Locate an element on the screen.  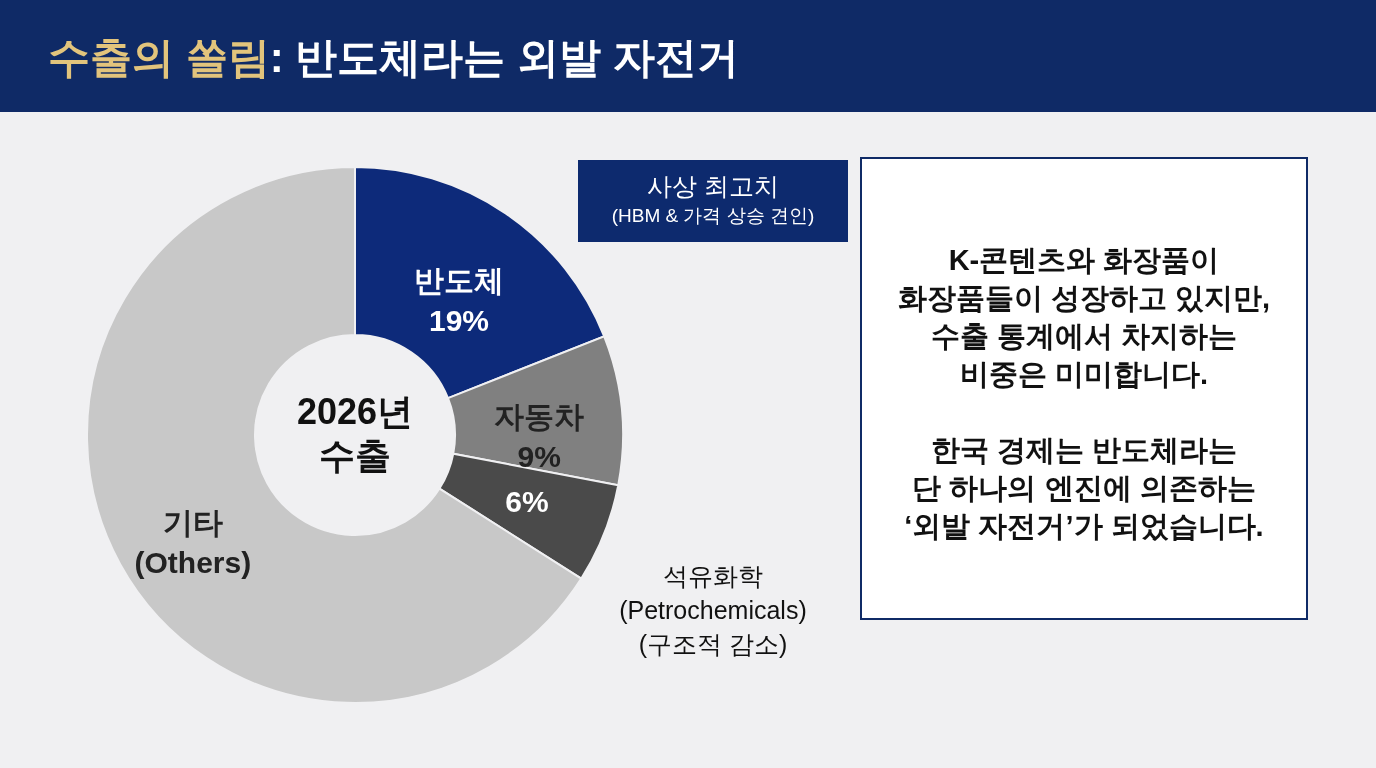
slice-label: 반도체 is located at coordinates (458, 280).